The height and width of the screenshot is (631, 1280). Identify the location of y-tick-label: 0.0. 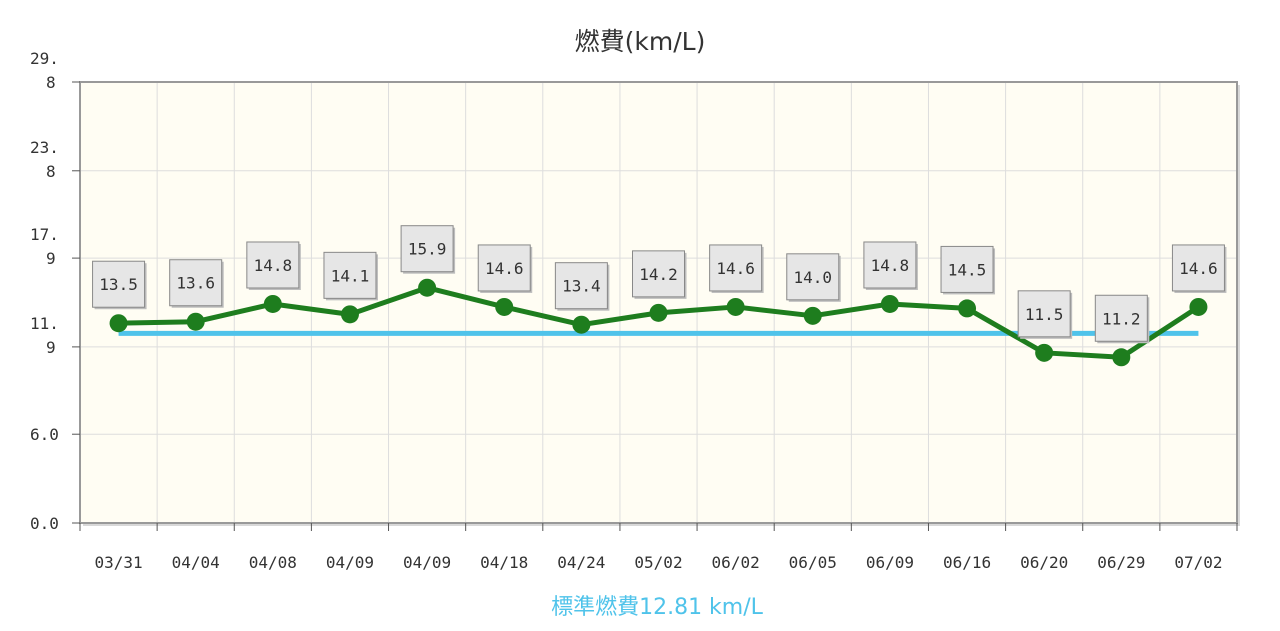
(44, 523).